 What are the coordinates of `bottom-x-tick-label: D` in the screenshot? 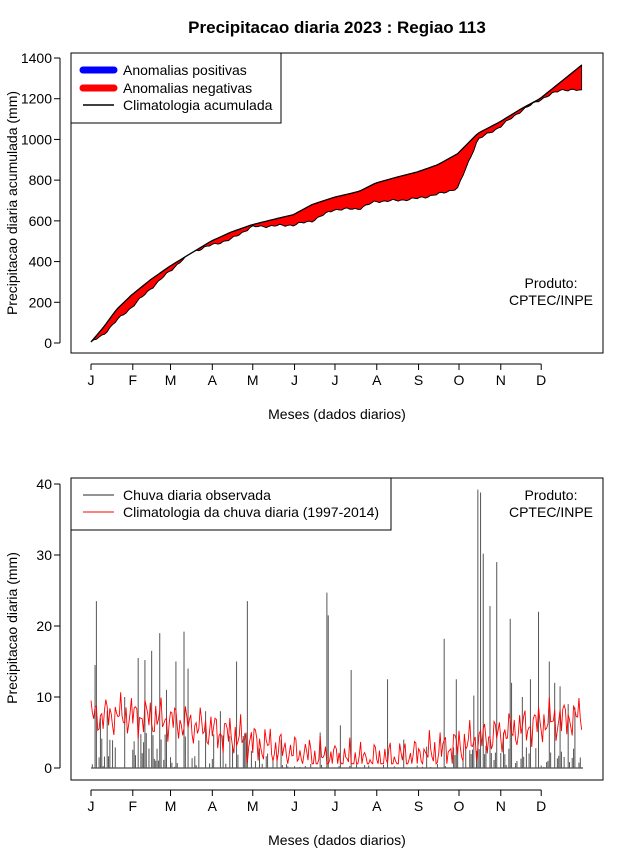 It's located at (541, 806).